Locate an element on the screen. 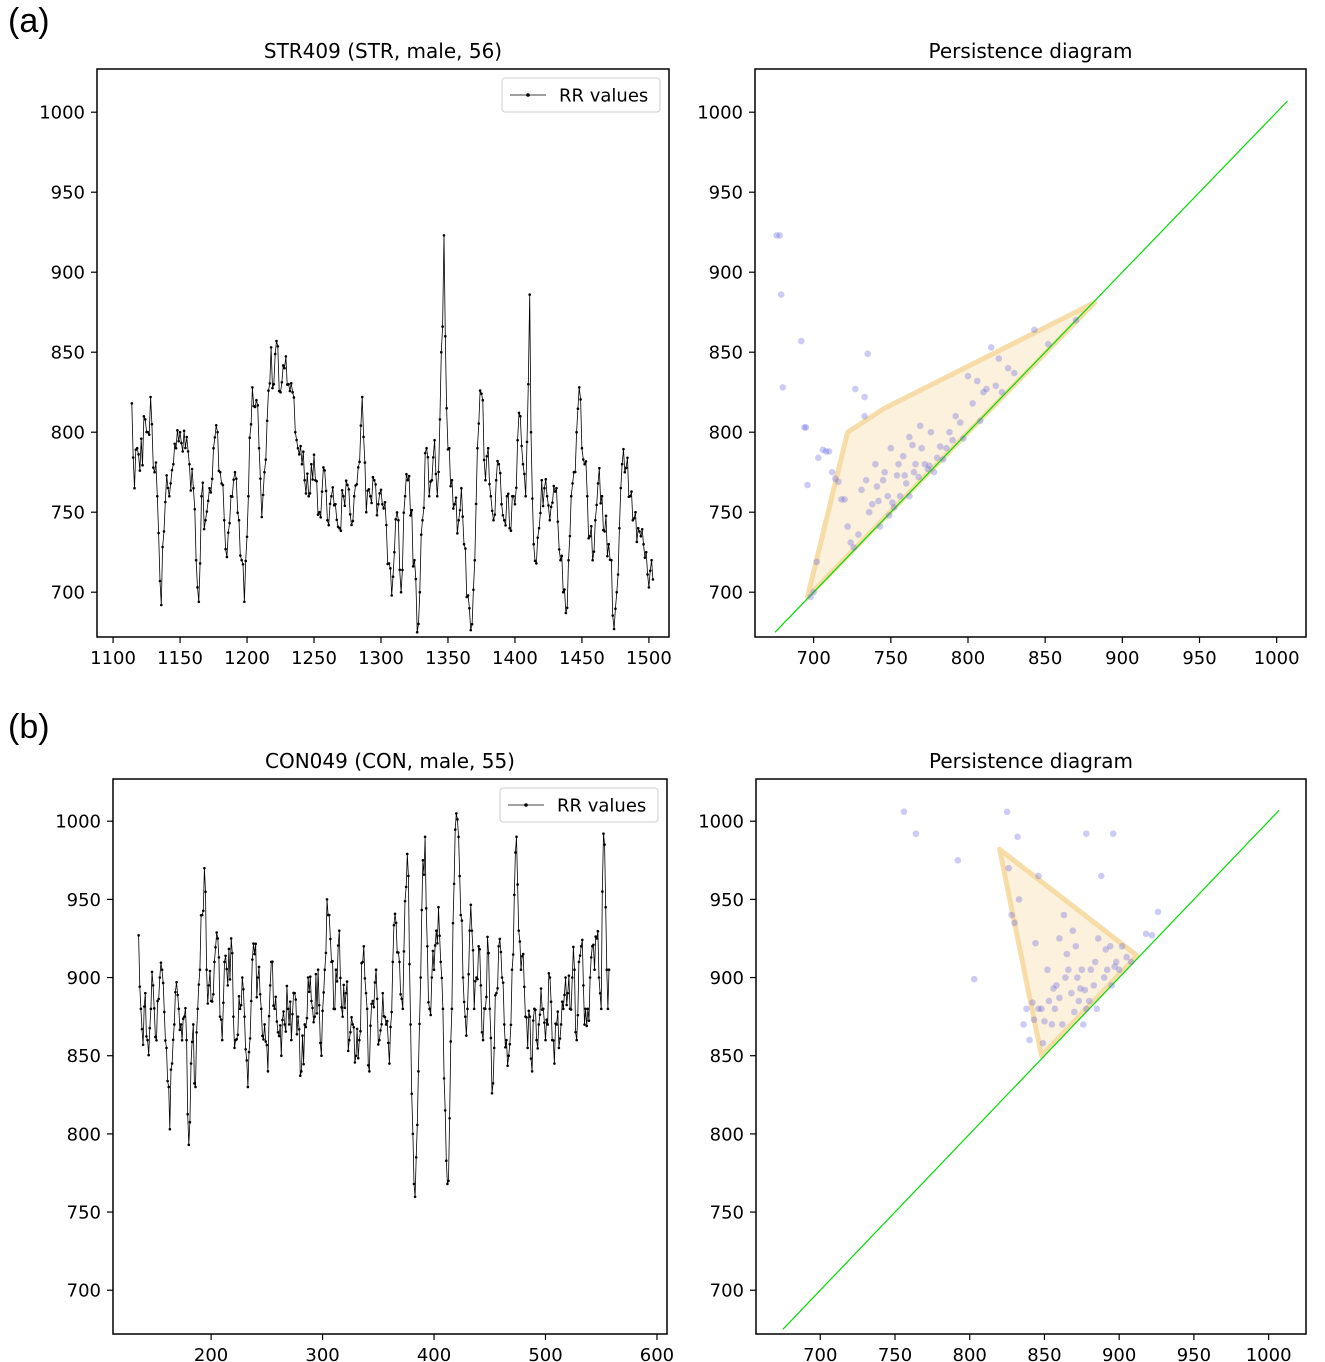 The width and height of the screenshot is (1325, 1362). x-tick-label: 900 is located at coordinates (1122, 658).